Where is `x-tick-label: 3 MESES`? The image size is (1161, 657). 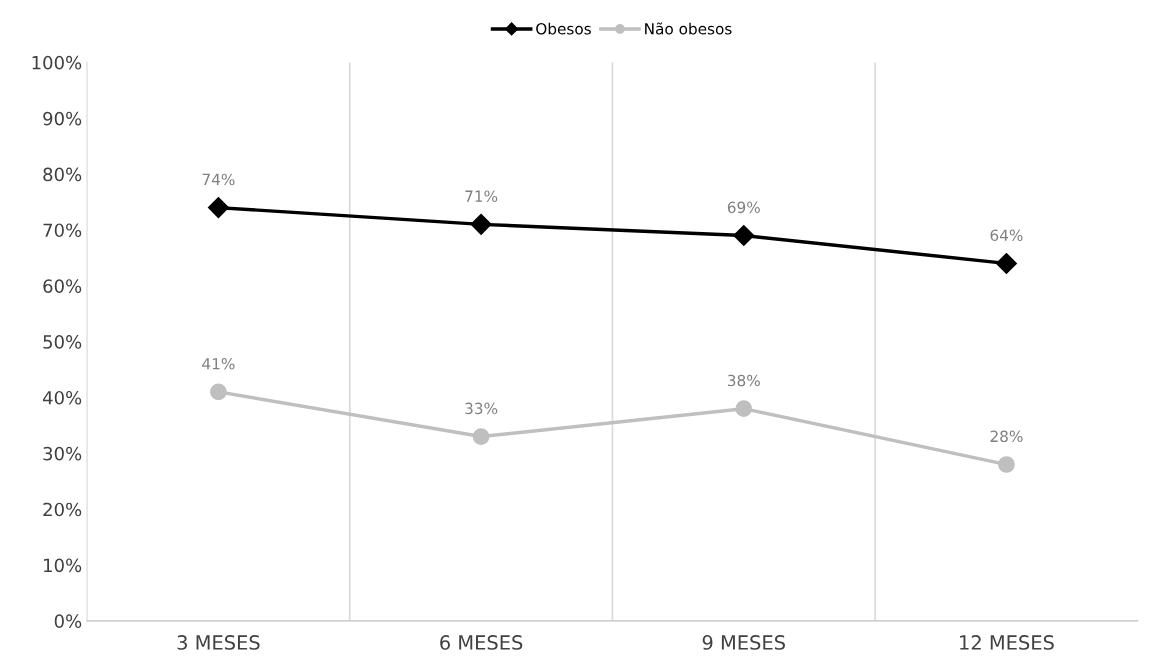
x-tick-label: 3 MESES is located at coordinates (218, 642).